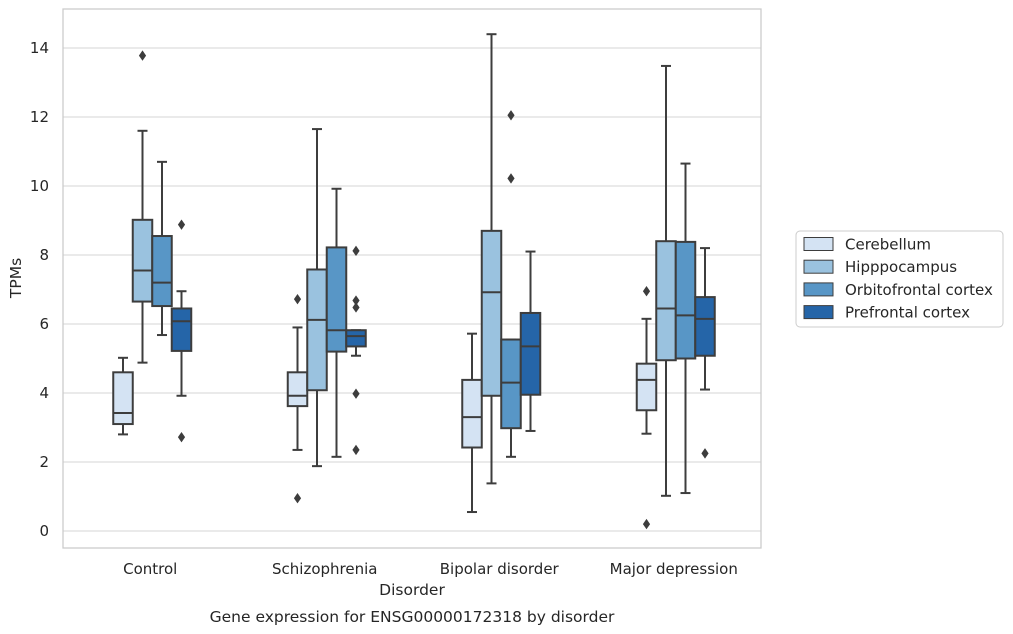 This screenshot has height=634, width=1013. I want to click on y-tick-label: 8, so click(44, 255).